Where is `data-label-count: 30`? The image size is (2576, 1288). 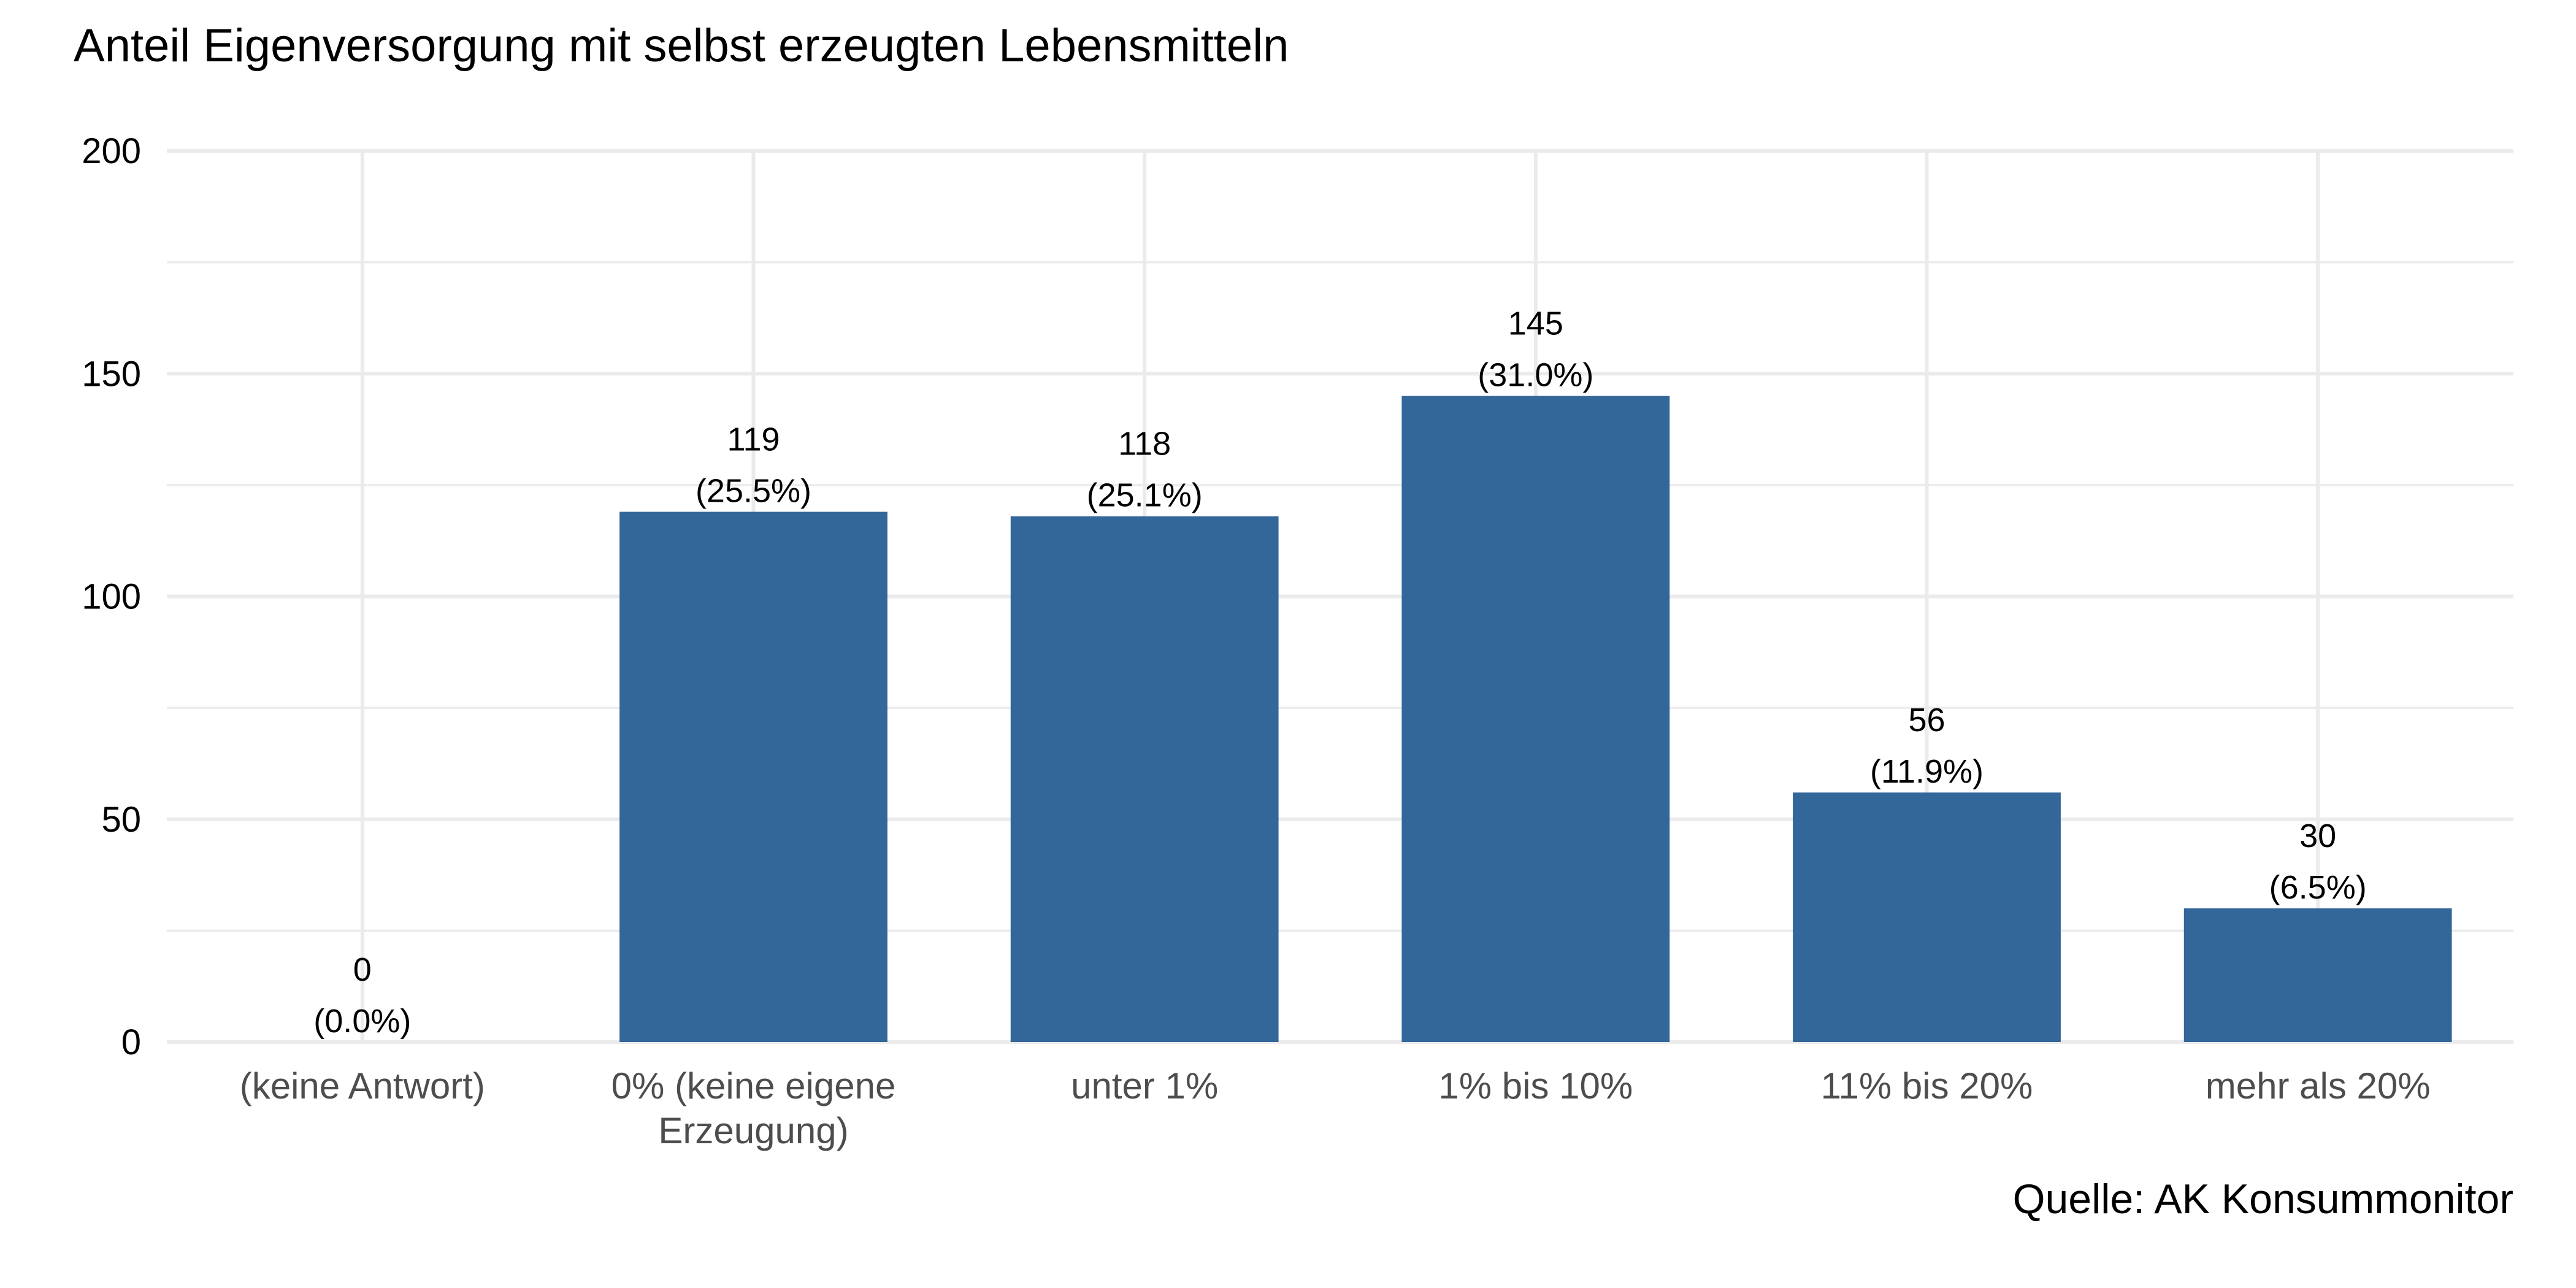 data-label-count: 30 is located at coordinates (2317, 836).